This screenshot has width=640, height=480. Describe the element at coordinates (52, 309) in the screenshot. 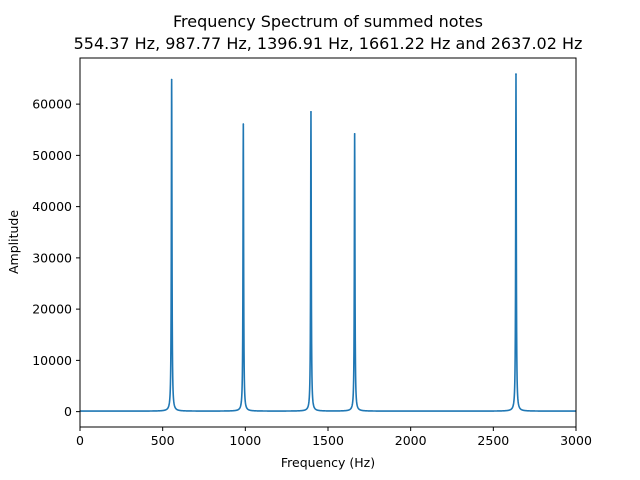

I see `y-tick-label: 20000` at that location.